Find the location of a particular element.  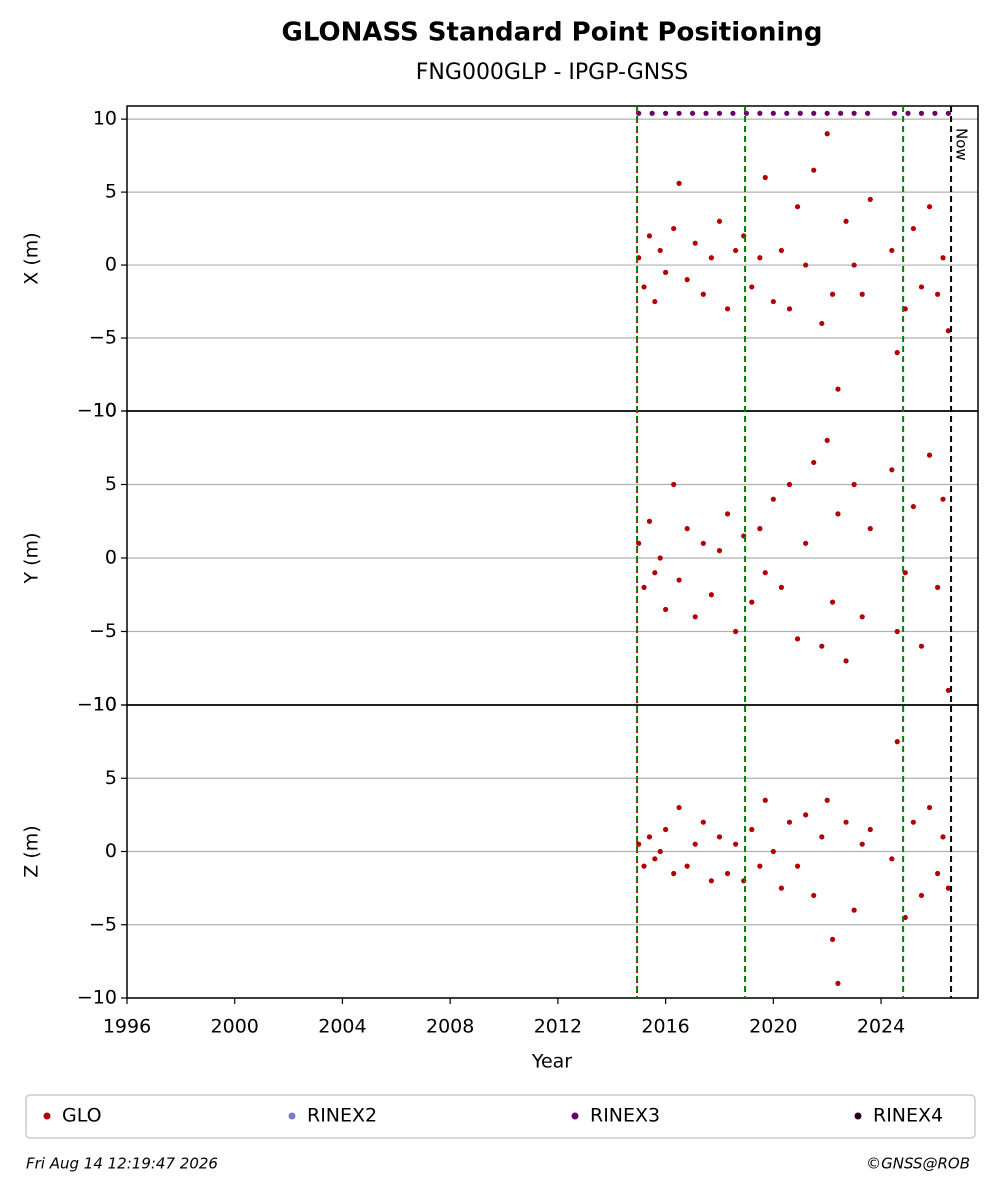

x-tick-label: 1996 is located at coordinates (127, 1027).